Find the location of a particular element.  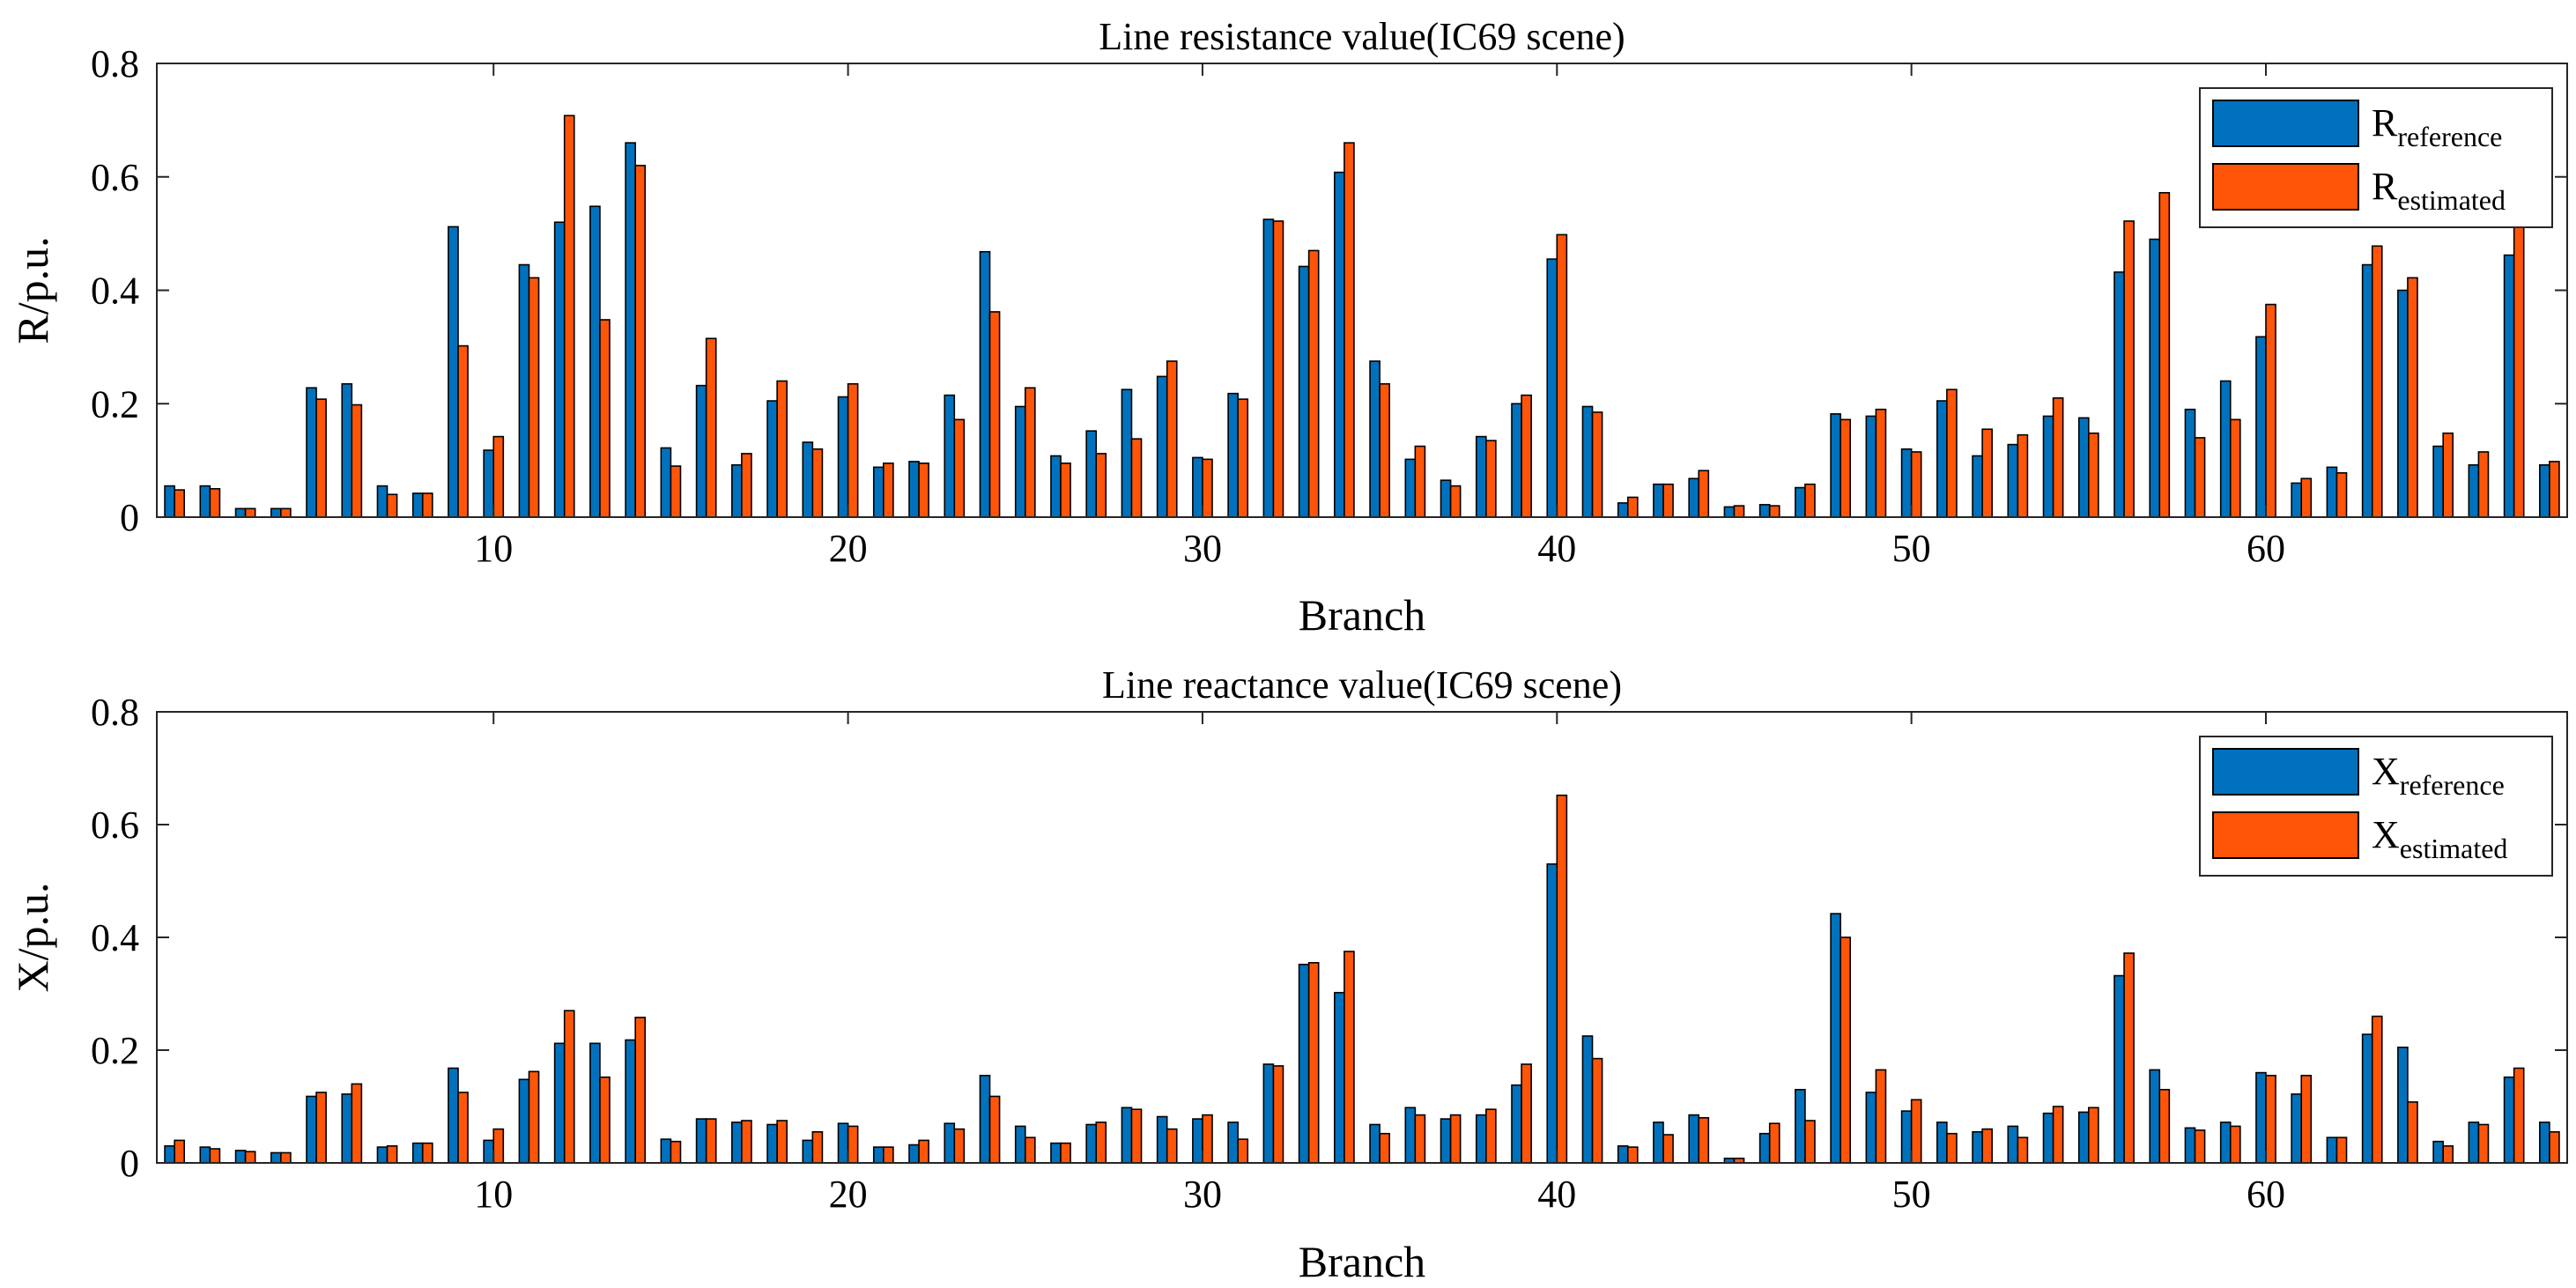

x-tick-label: 50 is located at coordinates (1911, 548).